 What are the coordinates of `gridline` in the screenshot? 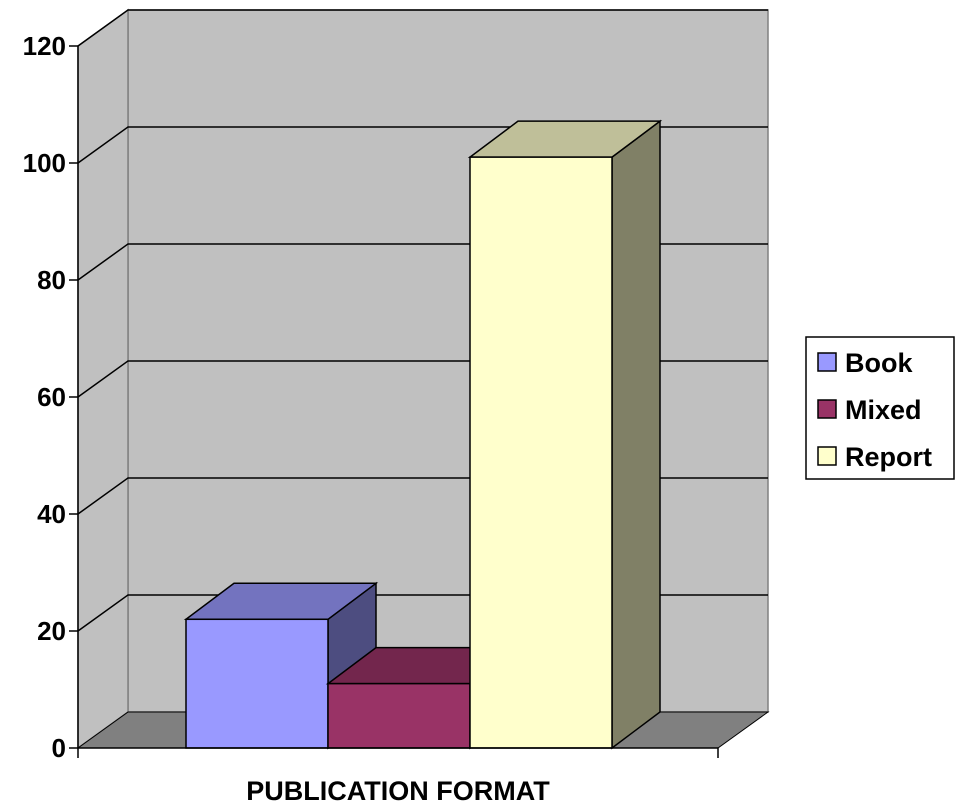 It's located at (422, 28).